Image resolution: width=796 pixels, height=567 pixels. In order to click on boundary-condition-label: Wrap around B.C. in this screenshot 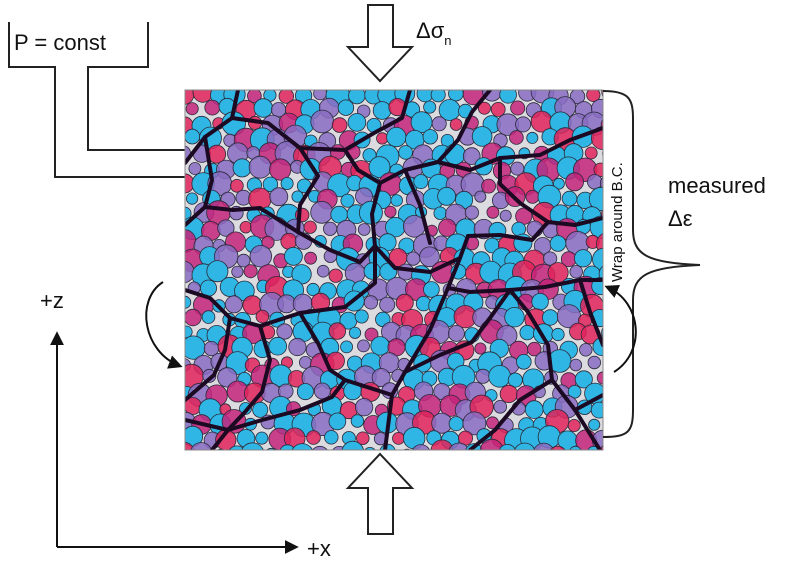, I will do `click(617, 222)`.